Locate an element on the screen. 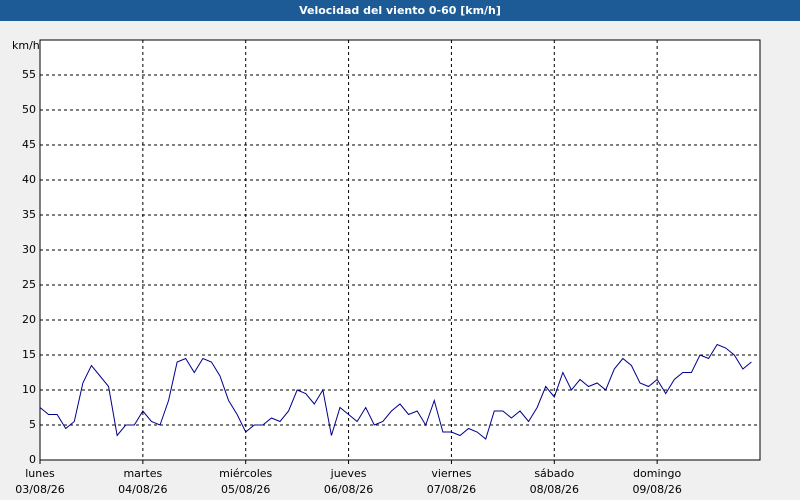 The height and width of the screenshot is (500, 800). x-tick-label: 08/08/26 is located at coordinates (554, 489).